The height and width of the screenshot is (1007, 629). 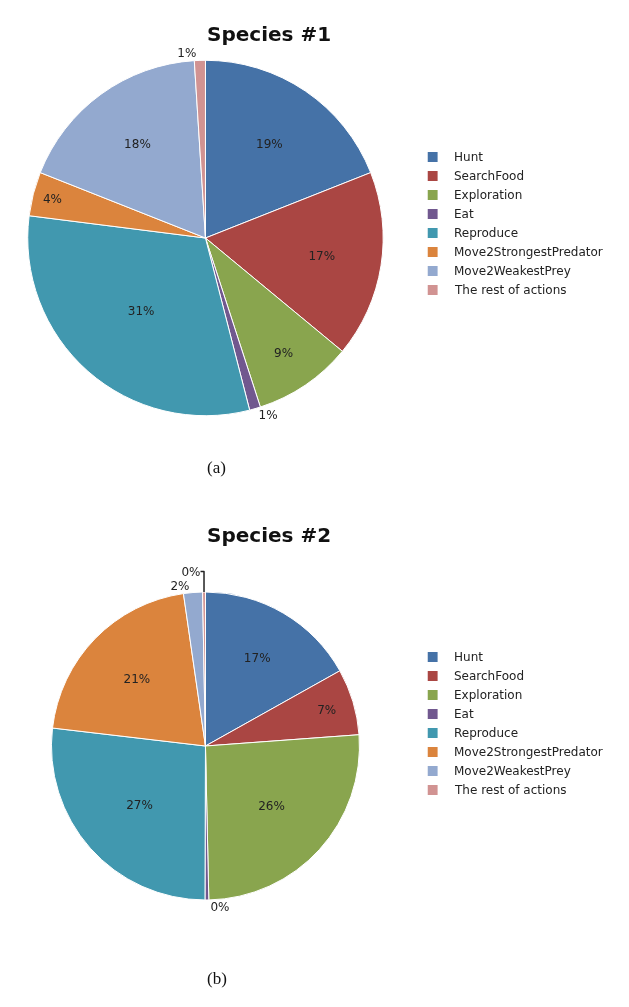 What do you see at coordinates (269, 535) in the screenshot?
I see `chart-title: Species #2` at bounding box center [269, 535].